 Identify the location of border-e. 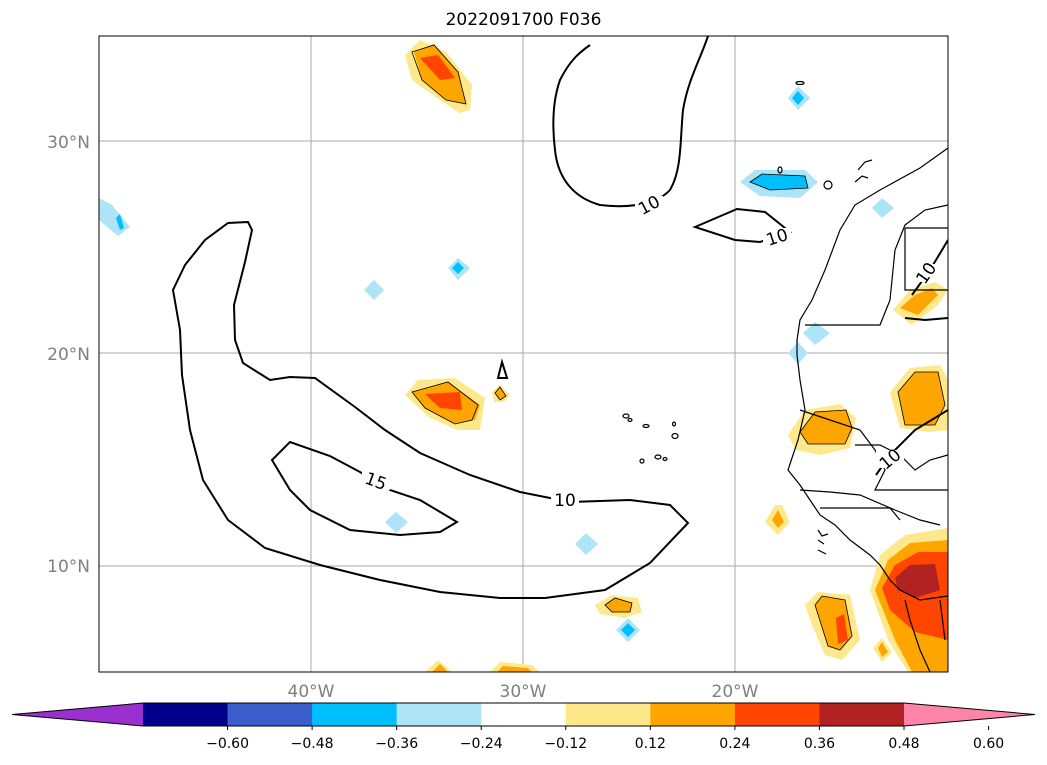
(901, 457).